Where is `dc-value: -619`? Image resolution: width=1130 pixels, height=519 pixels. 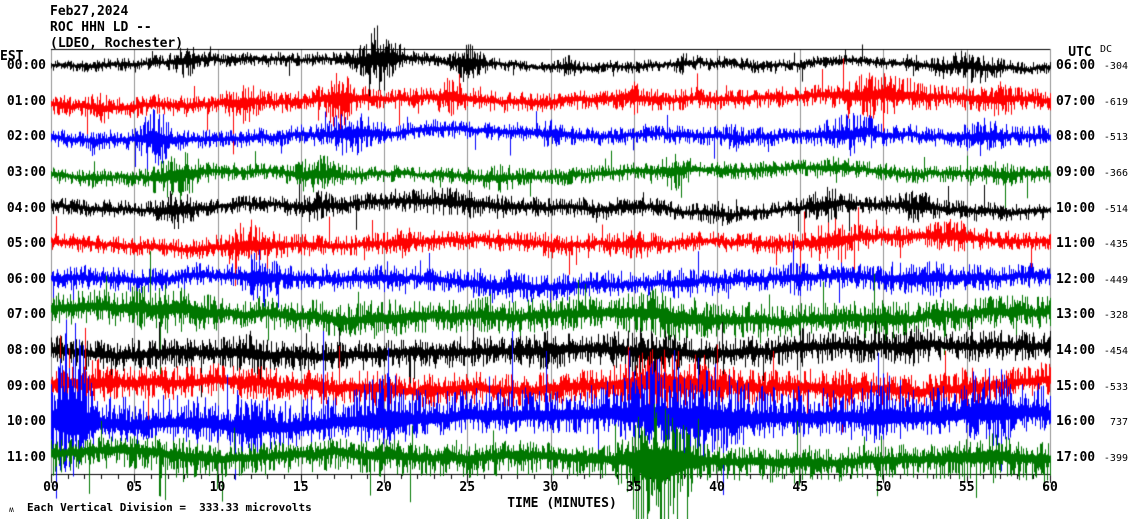 dc-value: -619 is located at coordinates (1115, 102).